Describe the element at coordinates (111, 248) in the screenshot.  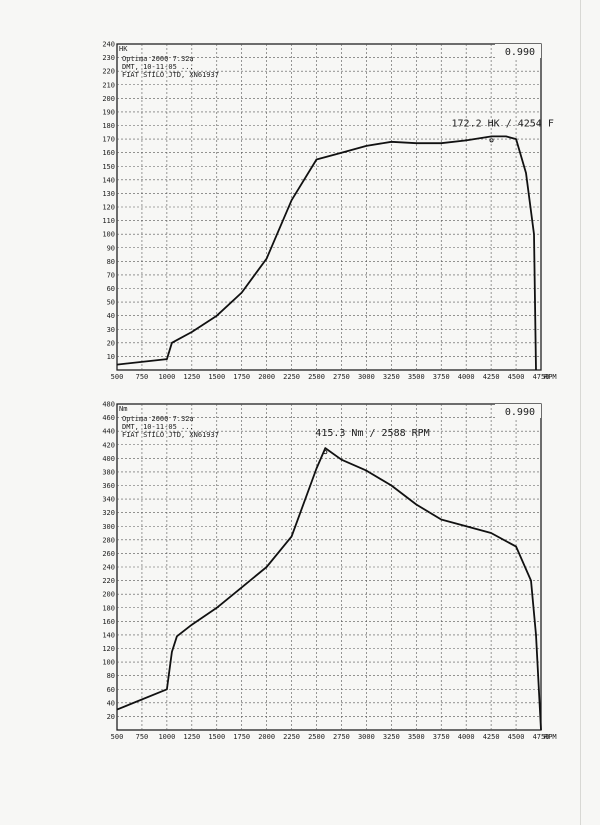
I see `y-tick-label: 90` at that location.